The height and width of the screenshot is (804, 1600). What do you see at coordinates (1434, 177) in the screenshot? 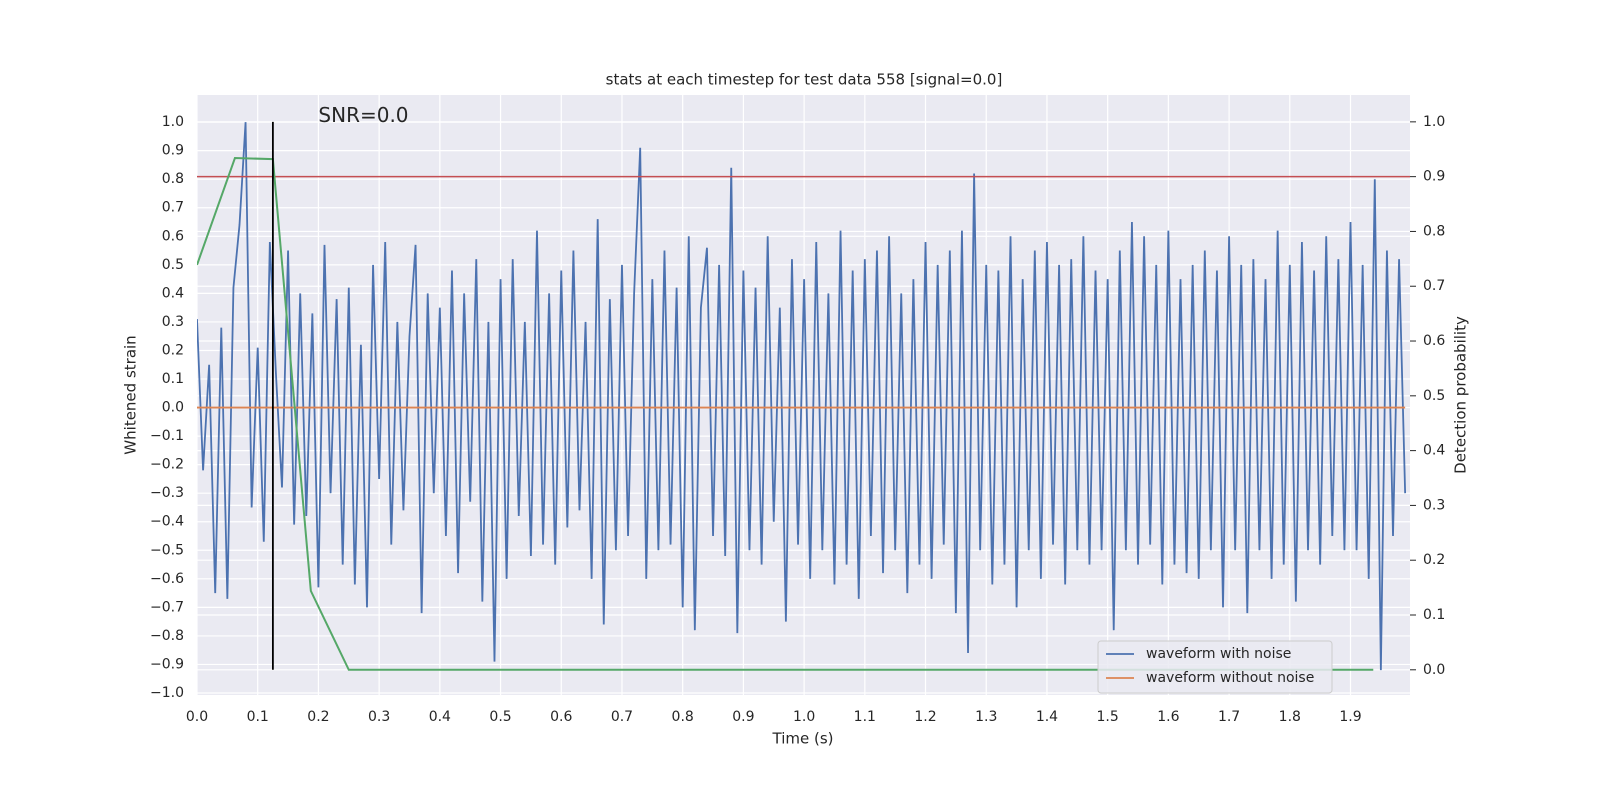
I see `y2-tick-label: 0.9` at bounding box center [1434, 177].